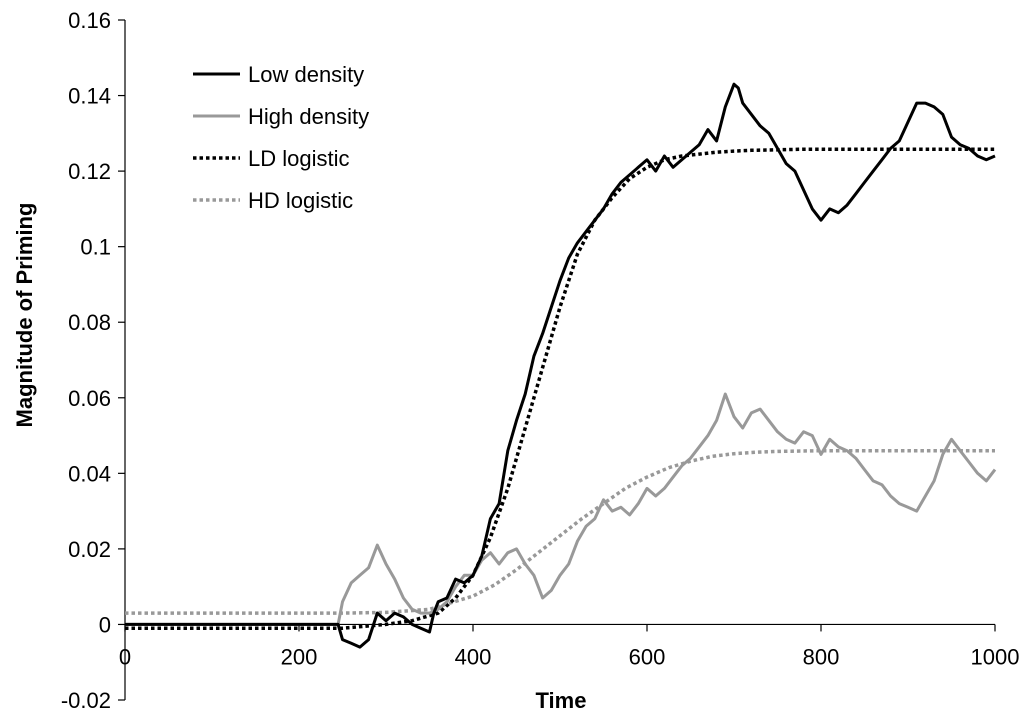 This screenshot has width=1034, height=718. What do you see at coordinates (105, 624) in the screenshot?
I see `y-tick-label: 0` at bounding box center [105, 624].